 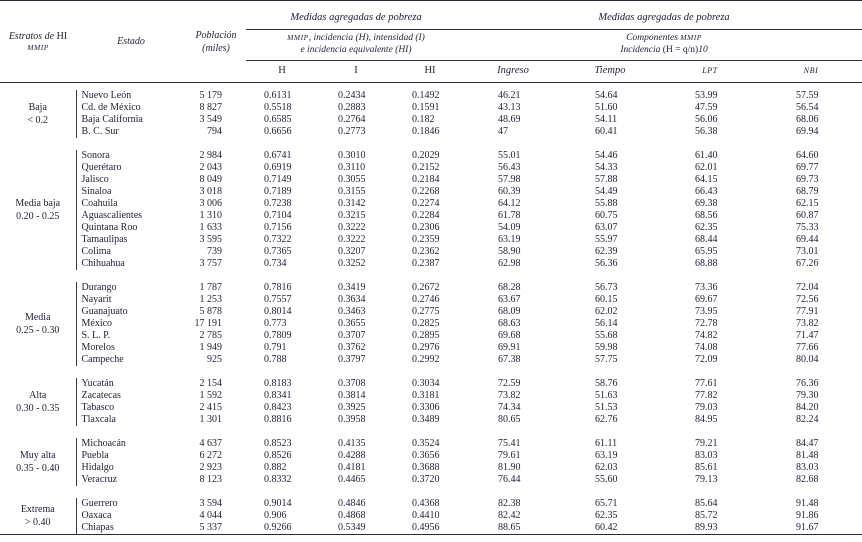 What do you see at coordinates (807, 287) in the screenshot?
I see `nbi-cell-value: 72.04` at bounding box center [807, 287].